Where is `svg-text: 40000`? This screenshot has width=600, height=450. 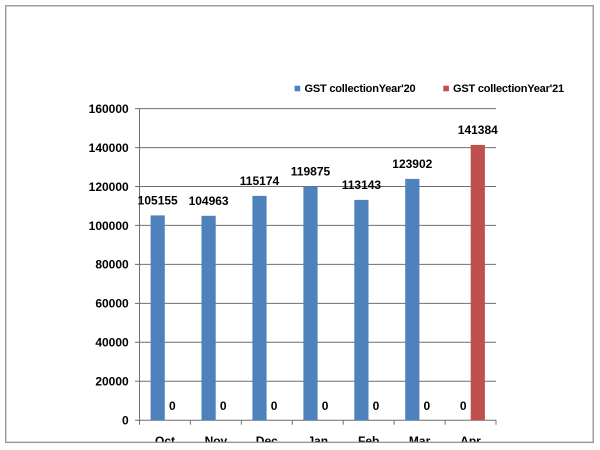 svg-text: 40000 is located at coordinates (112, 343).